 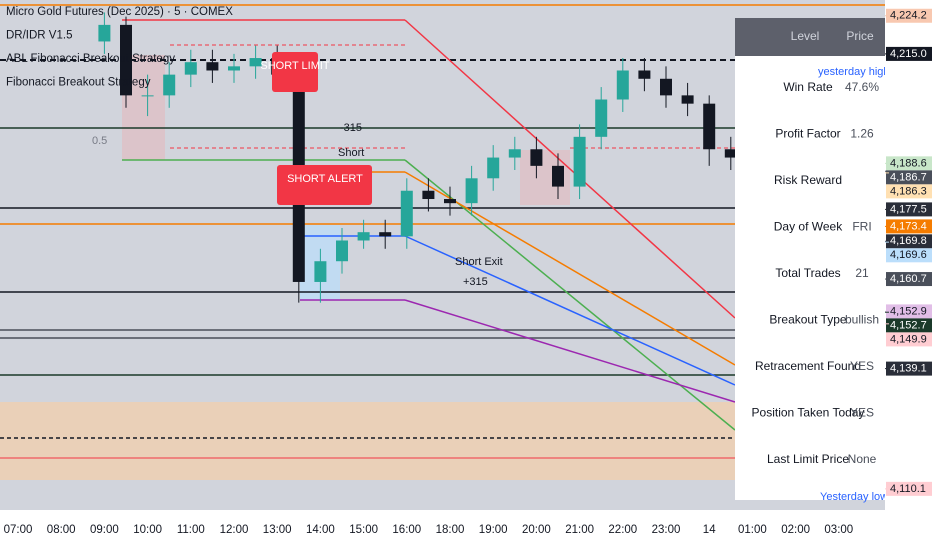 What do you see at coordinates (808, 413) in the screenshot?
I see `table-cell: Position Taken Today` at bounding box center [808, 413].